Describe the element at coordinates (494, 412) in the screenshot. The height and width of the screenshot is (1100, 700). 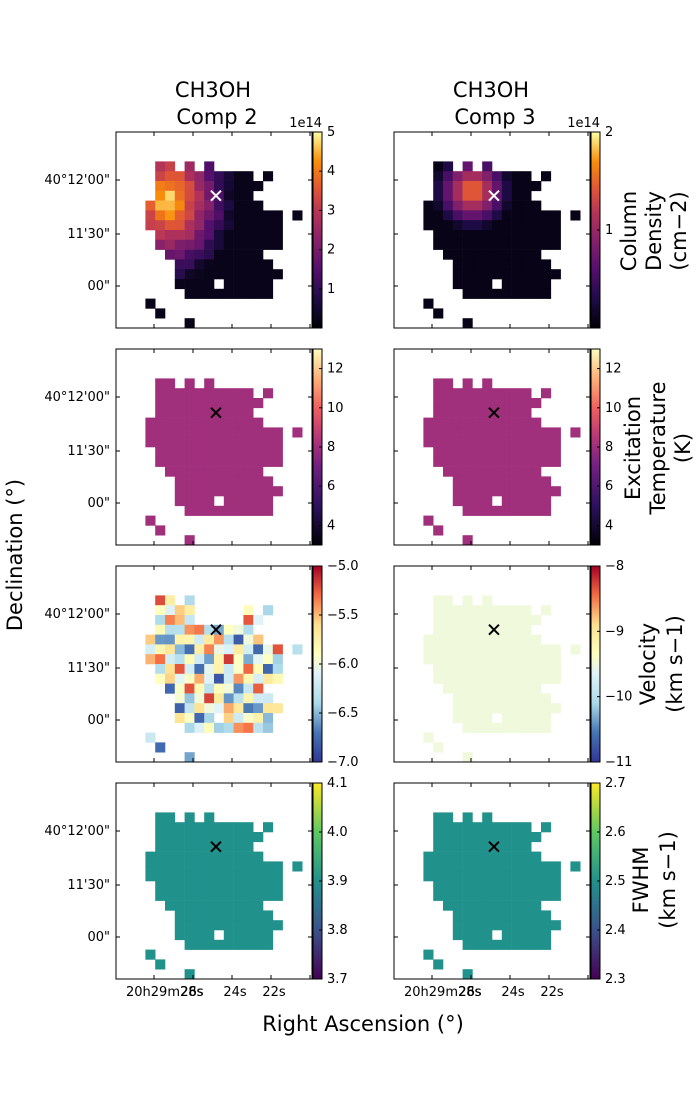
I see `center-marker` at that location.